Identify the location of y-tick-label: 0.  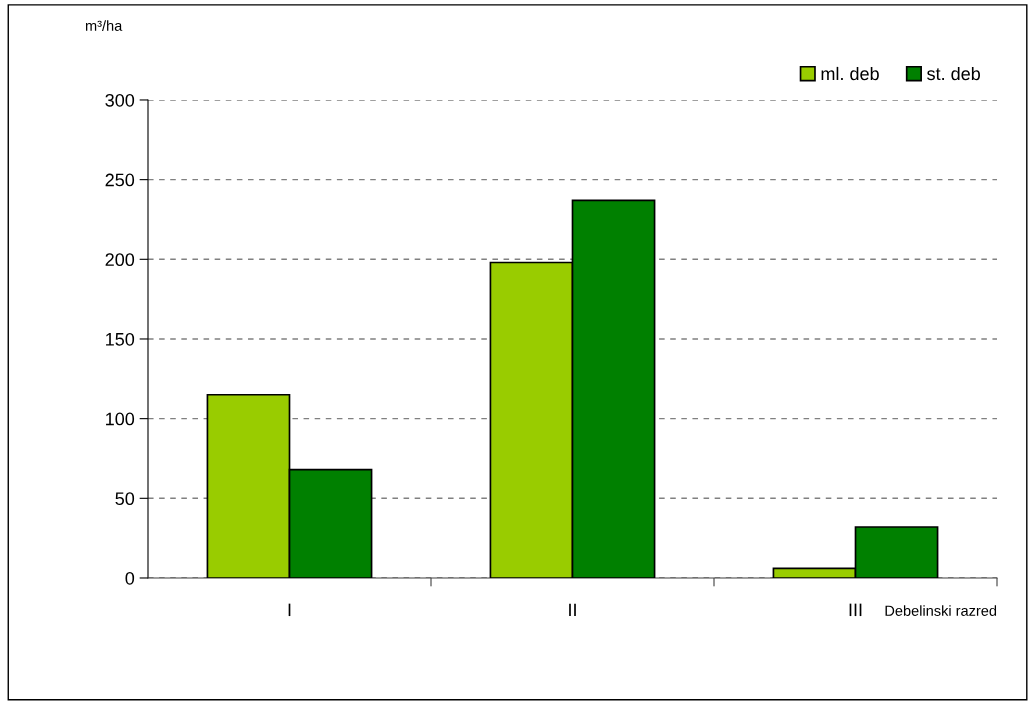
(130, 578).